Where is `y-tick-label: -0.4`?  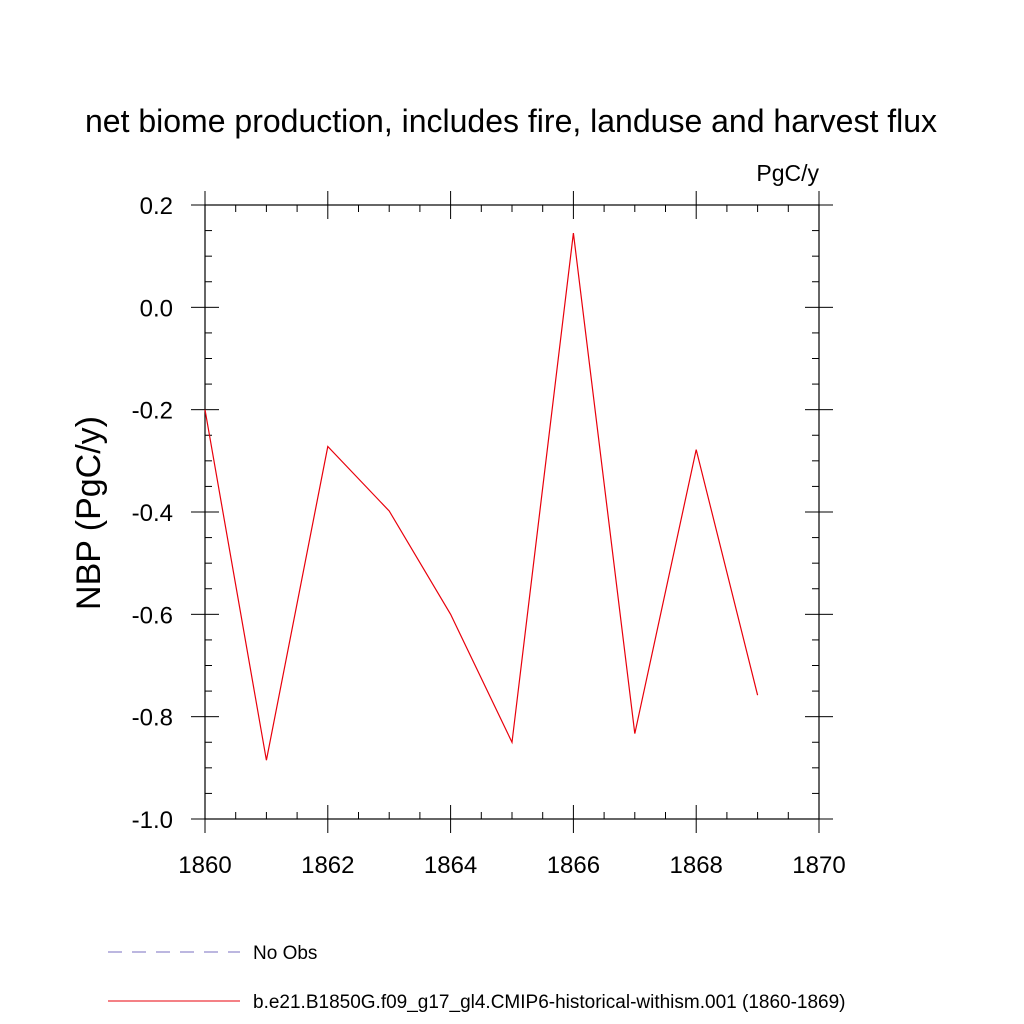 y-tick-label: -0.4 is located at coordinates (152, 513).